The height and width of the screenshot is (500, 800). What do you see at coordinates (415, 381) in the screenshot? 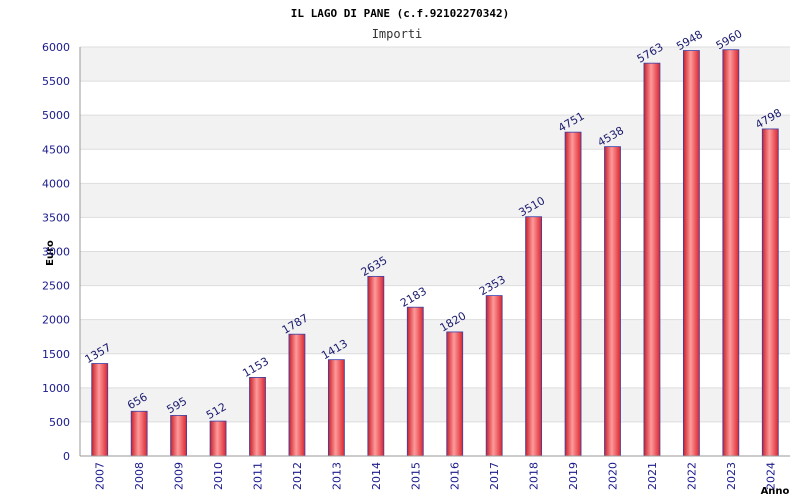
I see `bar-2015` at bounding box center [415, 381].